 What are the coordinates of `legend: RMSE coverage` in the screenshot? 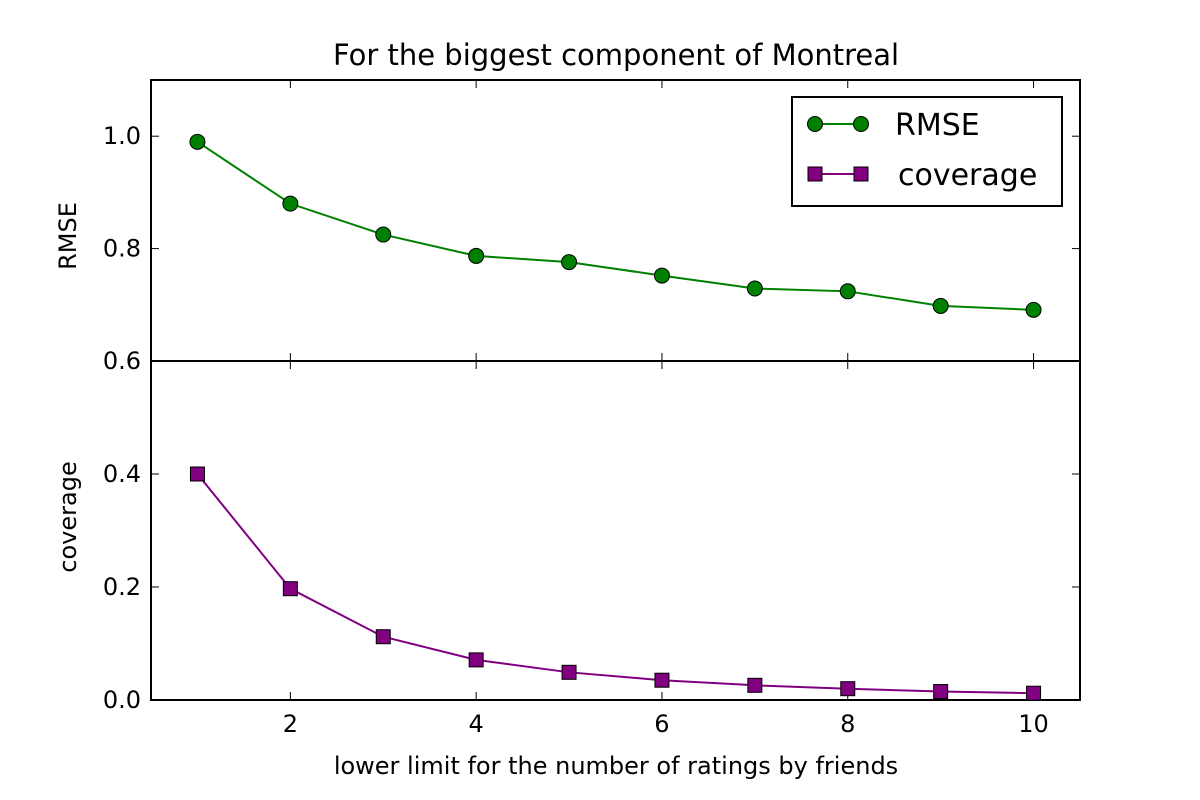 It's located at (927, 151).